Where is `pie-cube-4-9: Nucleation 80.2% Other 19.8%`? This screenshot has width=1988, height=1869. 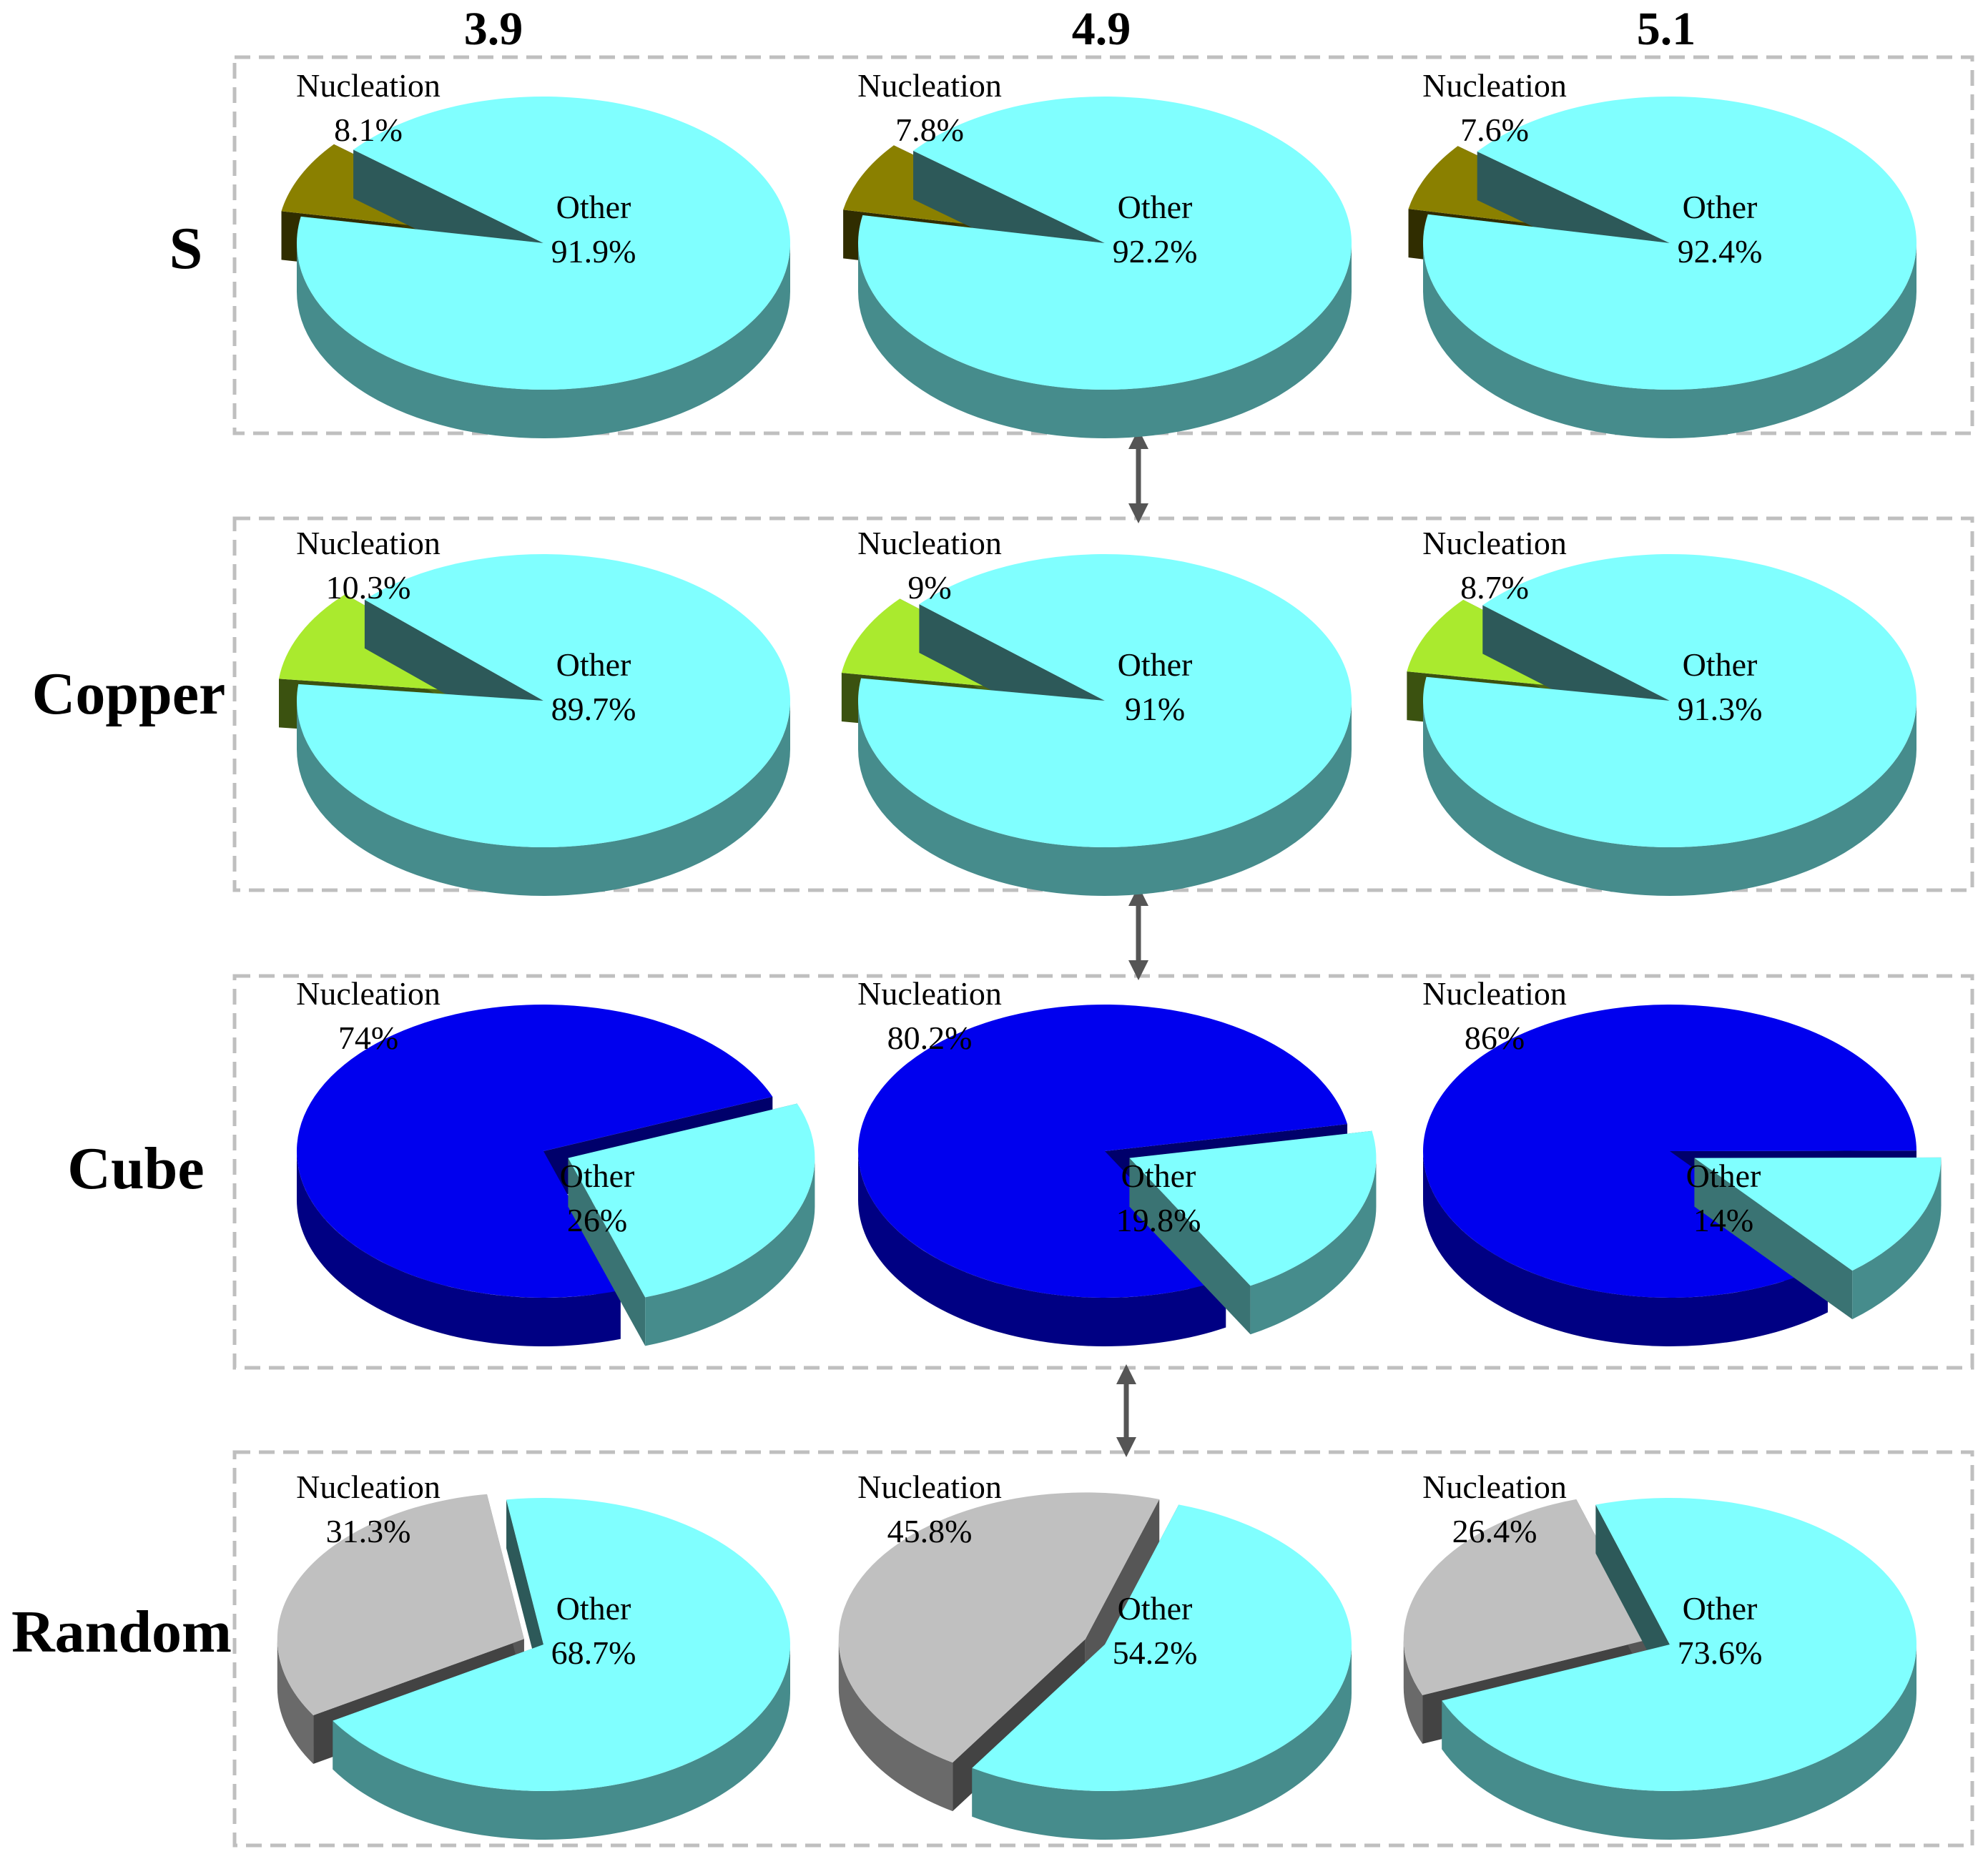
pie-cube-4-9: Nucleation 80.2% Other 19.8% is located at coordinates (1117, 1160).